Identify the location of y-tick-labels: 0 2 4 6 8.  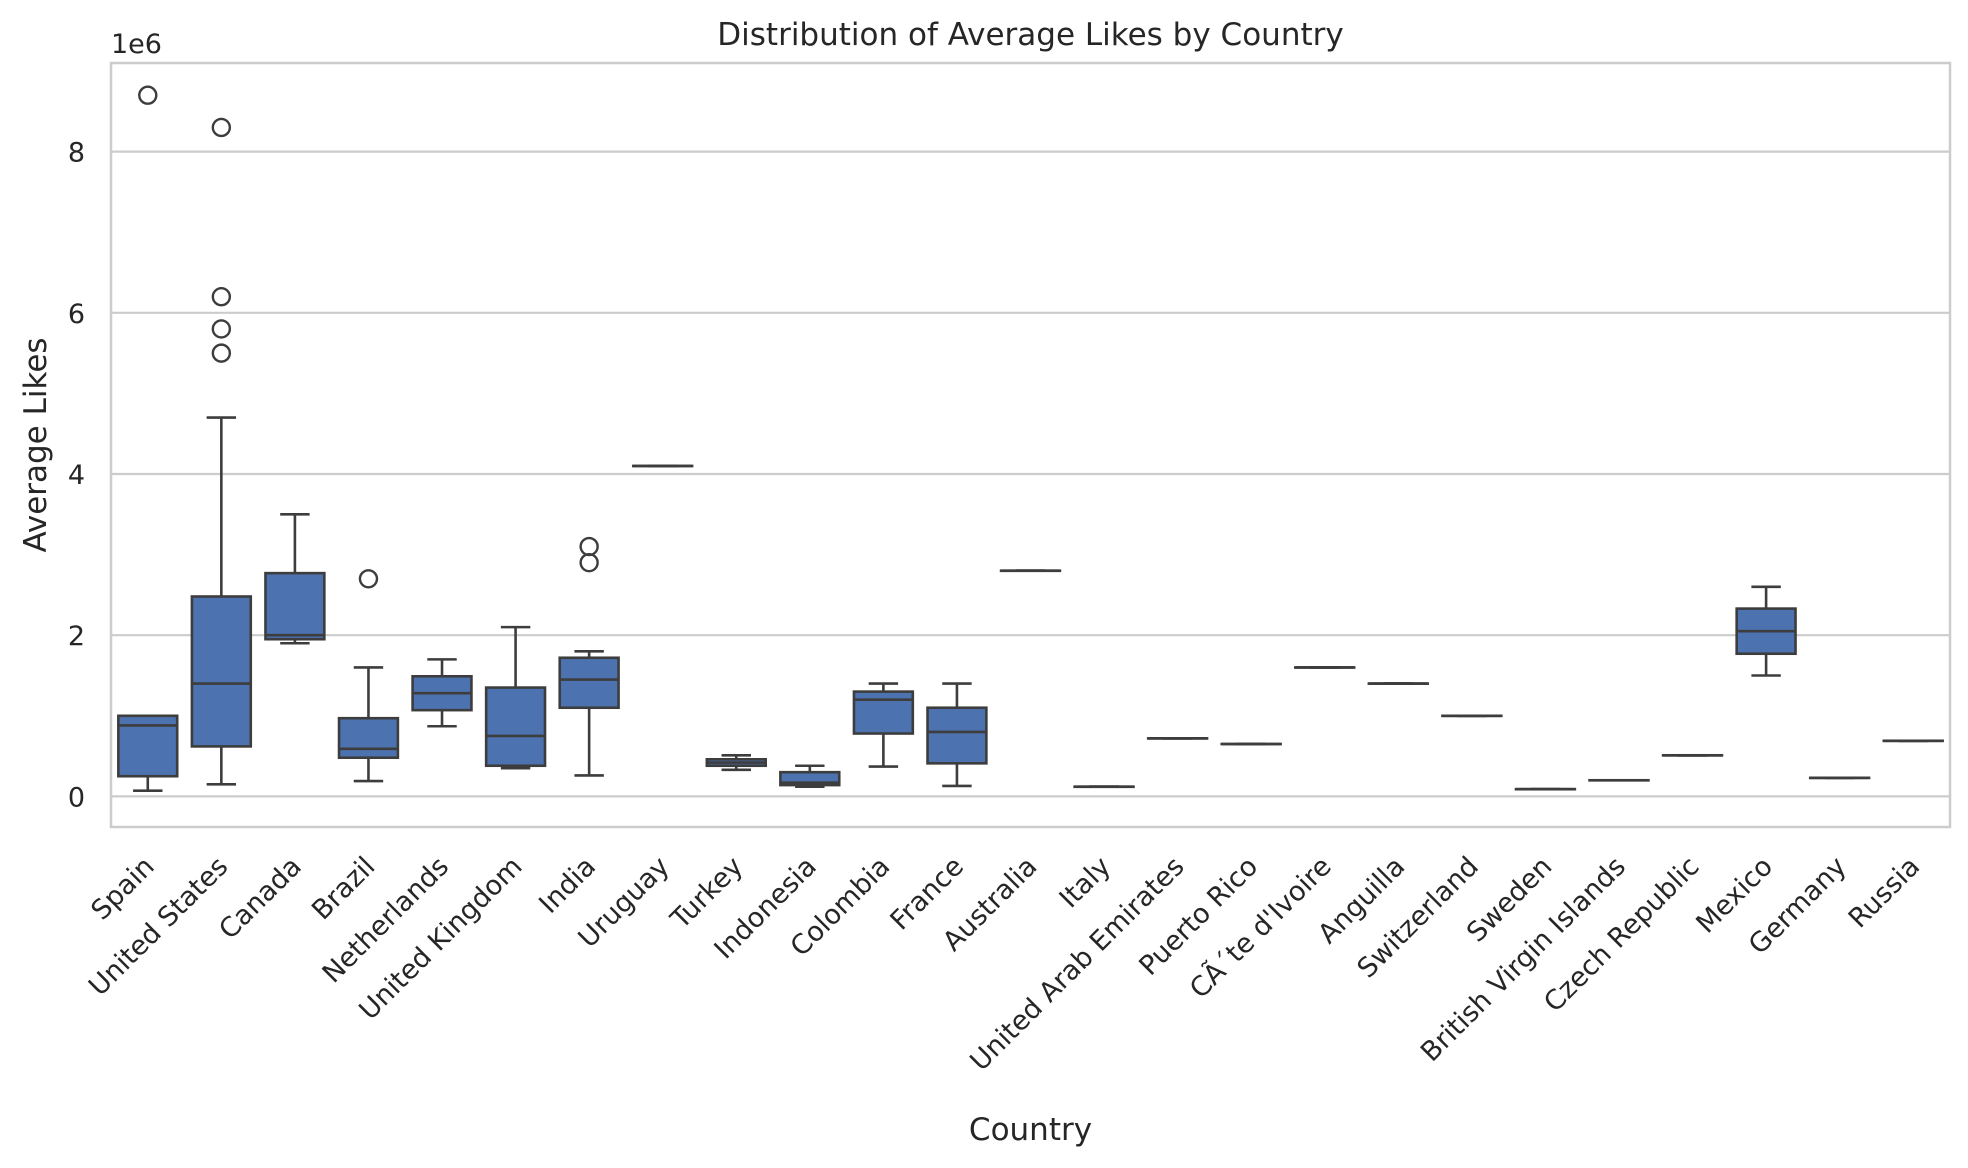
(76, 476).